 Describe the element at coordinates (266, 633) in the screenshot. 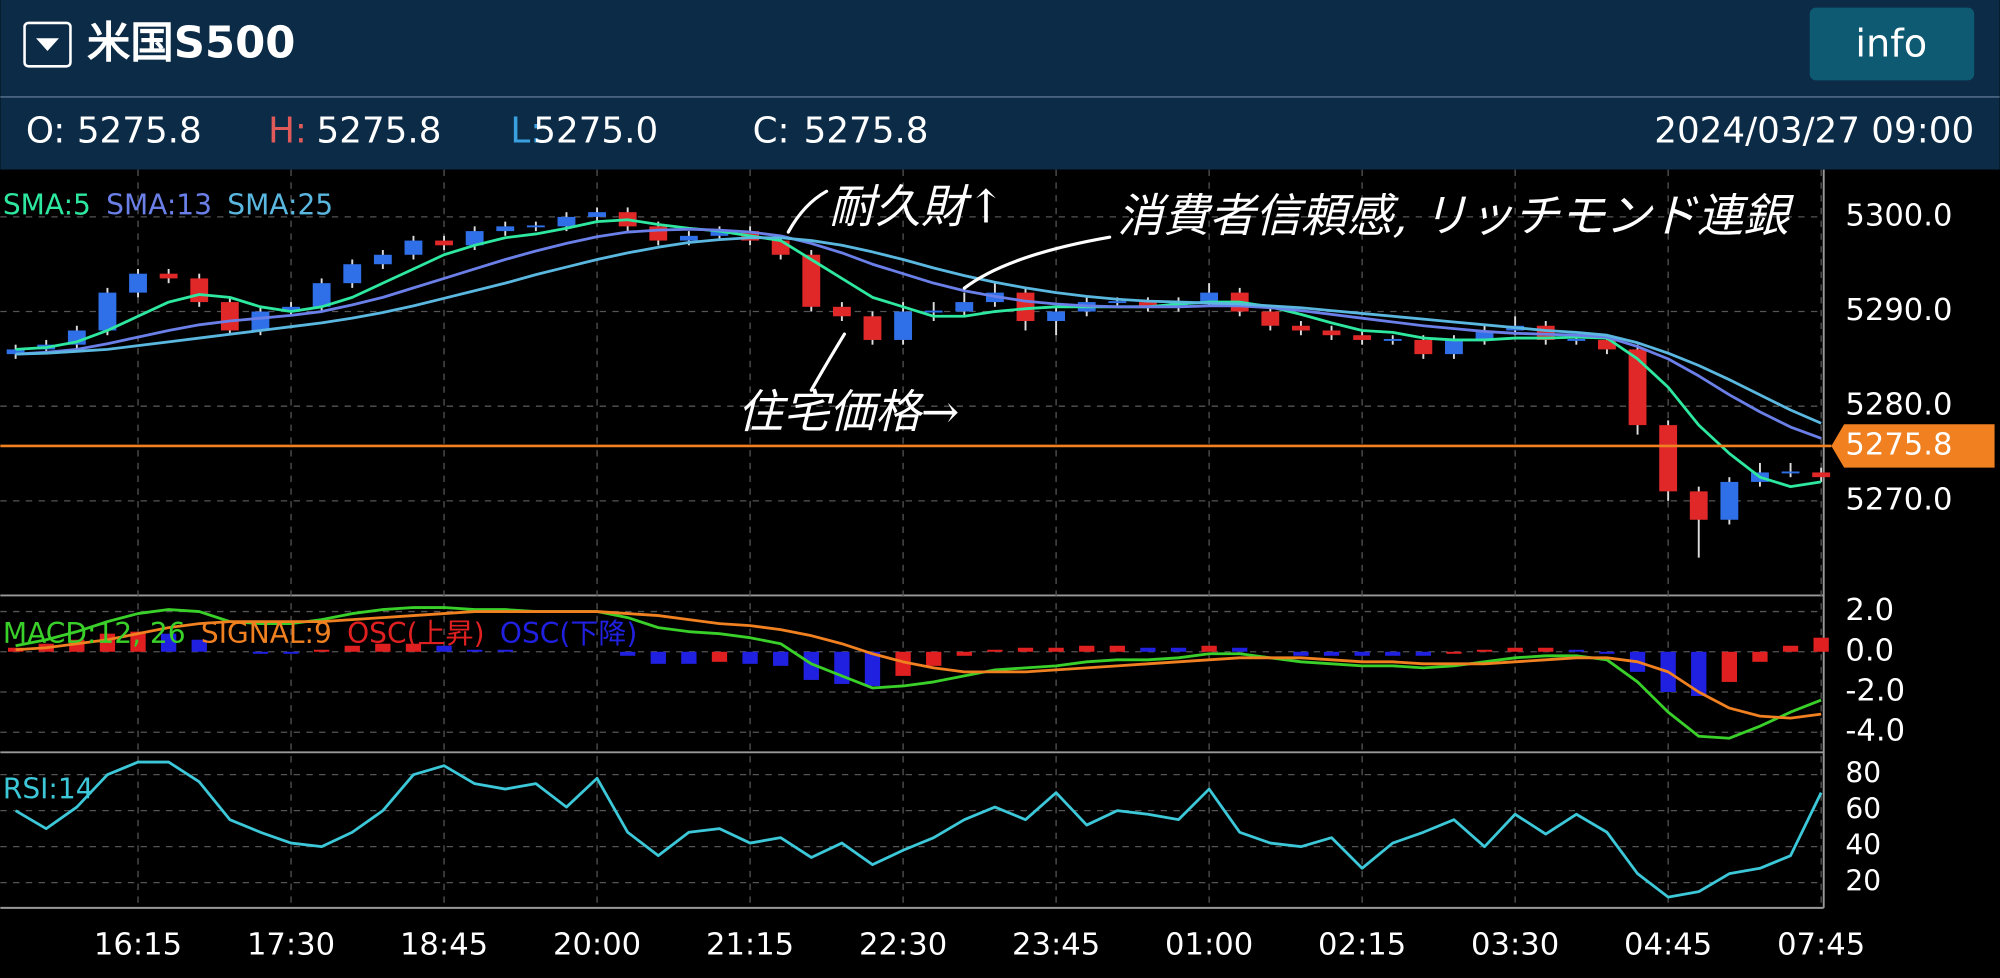

I see `legend-entry: SIGNAL:9` at that location.